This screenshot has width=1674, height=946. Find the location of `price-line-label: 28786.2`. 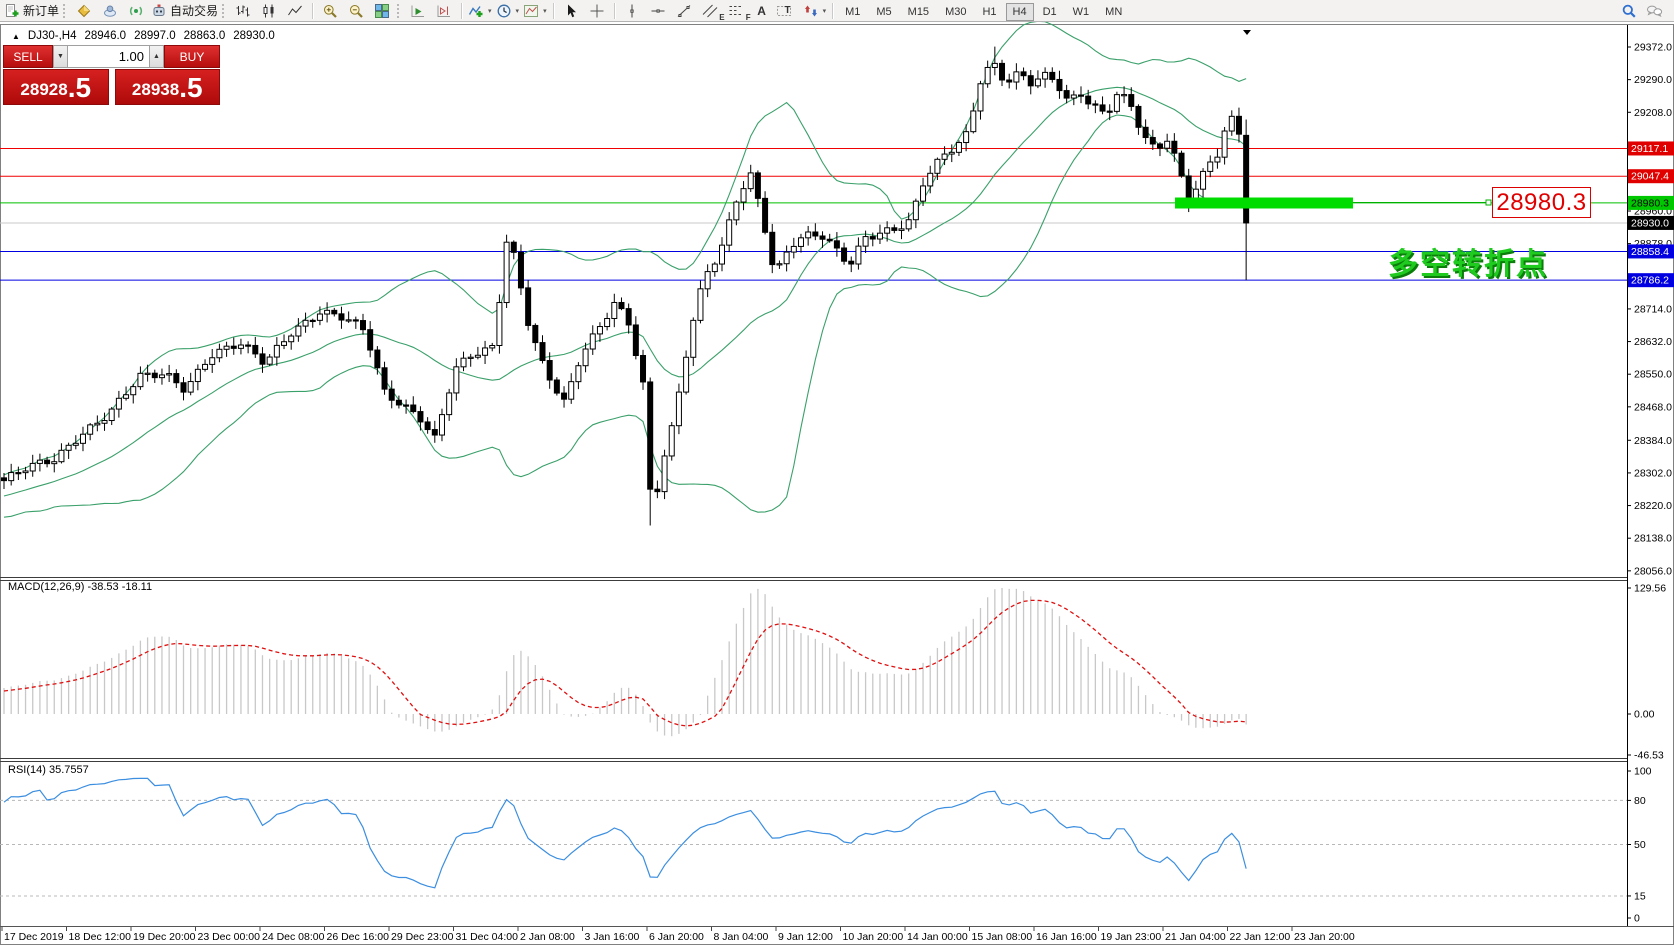

price-line-label: 28786.2 is located at coordinates (1650, 281).